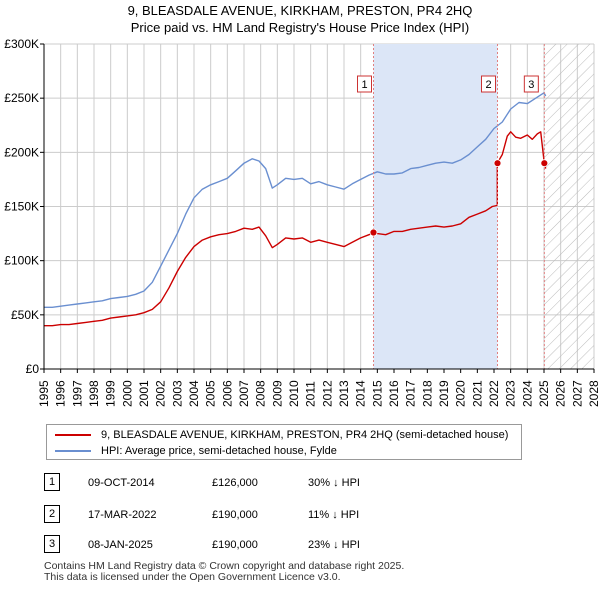 This screenshot has height=590, width=600. Describe the element at coordinates (73, 435) in the screenshot. I see `legend-swatch-price` at that location.